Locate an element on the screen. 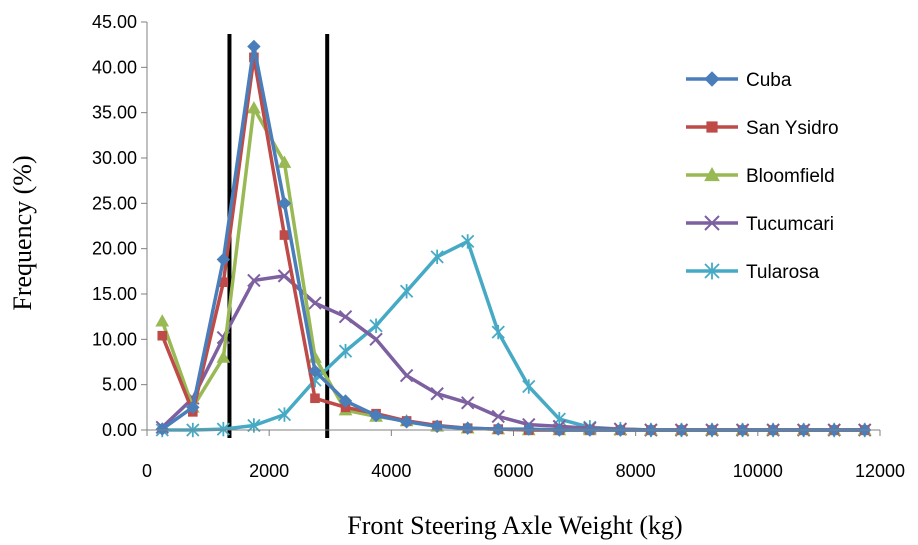 The image size is (918, 545). y-tick-label: 25.00 is located at coordinates (114, 203).